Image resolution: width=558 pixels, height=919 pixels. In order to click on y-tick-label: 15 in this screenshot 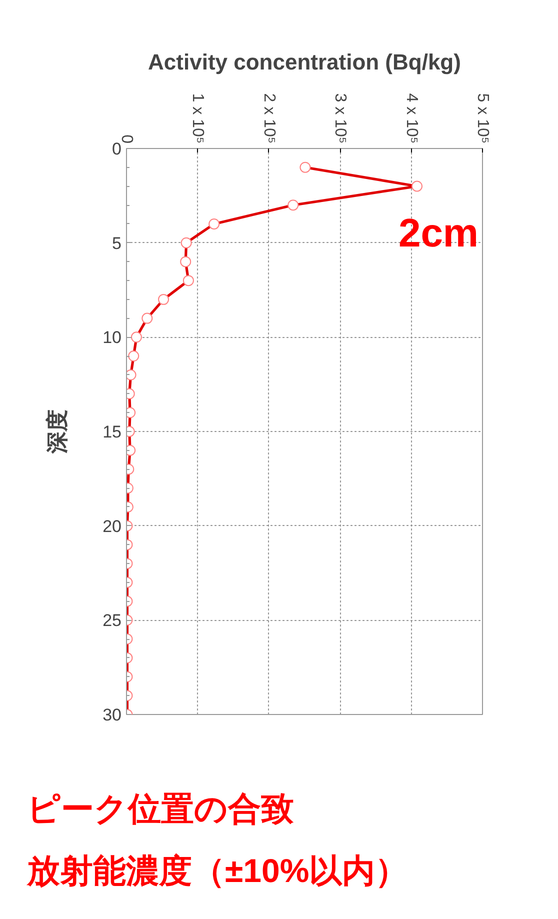, I will do `click(112, 432)`.